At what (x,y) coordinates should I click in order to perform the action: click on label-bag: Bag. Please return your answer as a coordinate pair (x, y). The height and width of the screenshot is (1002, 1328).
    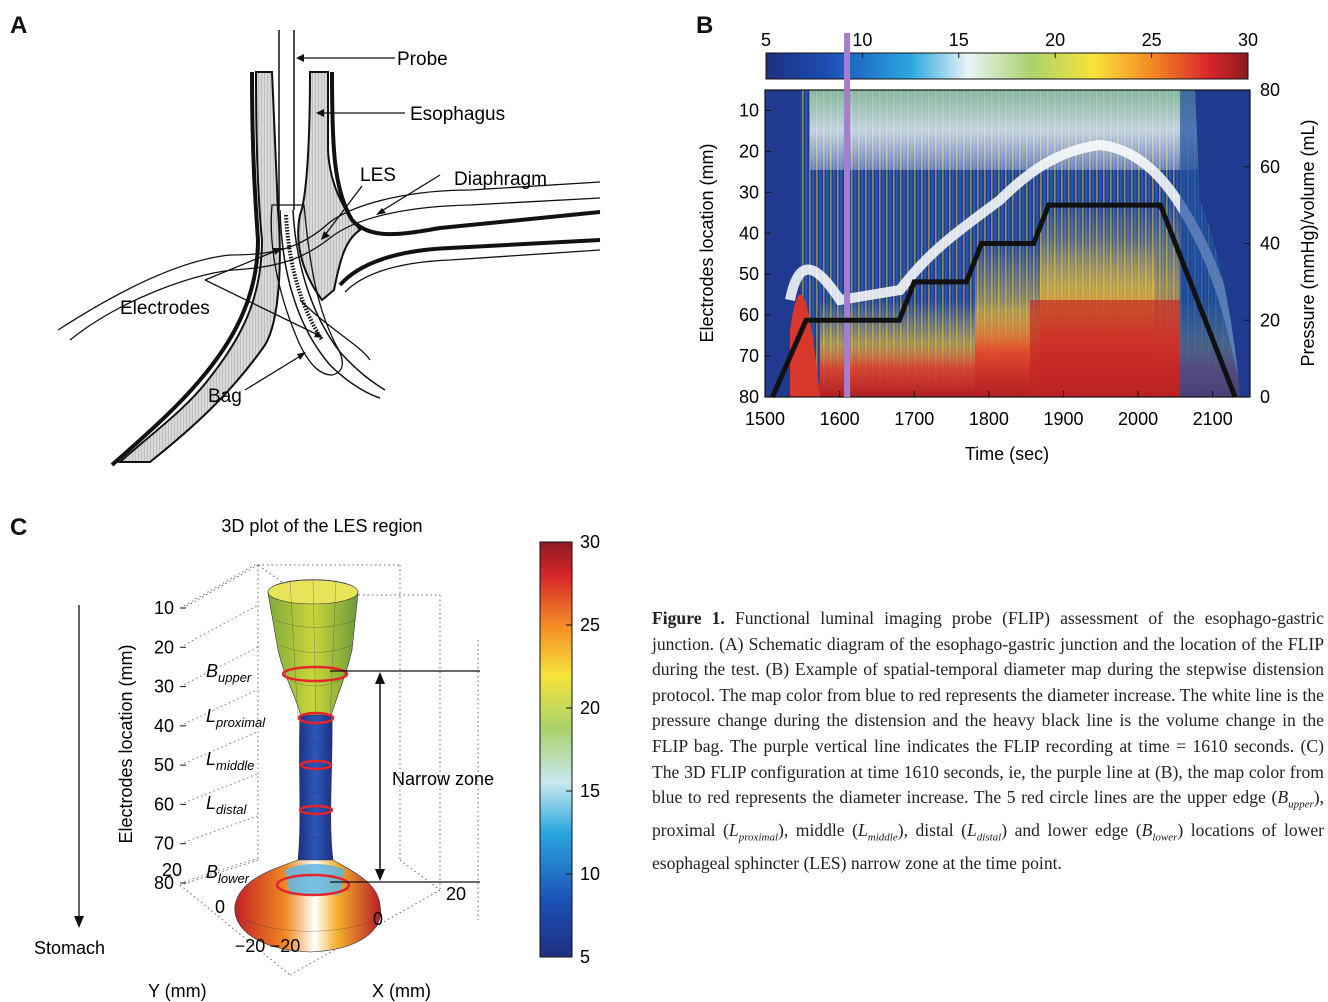
    Looking at the image, I should click on (225, 396).